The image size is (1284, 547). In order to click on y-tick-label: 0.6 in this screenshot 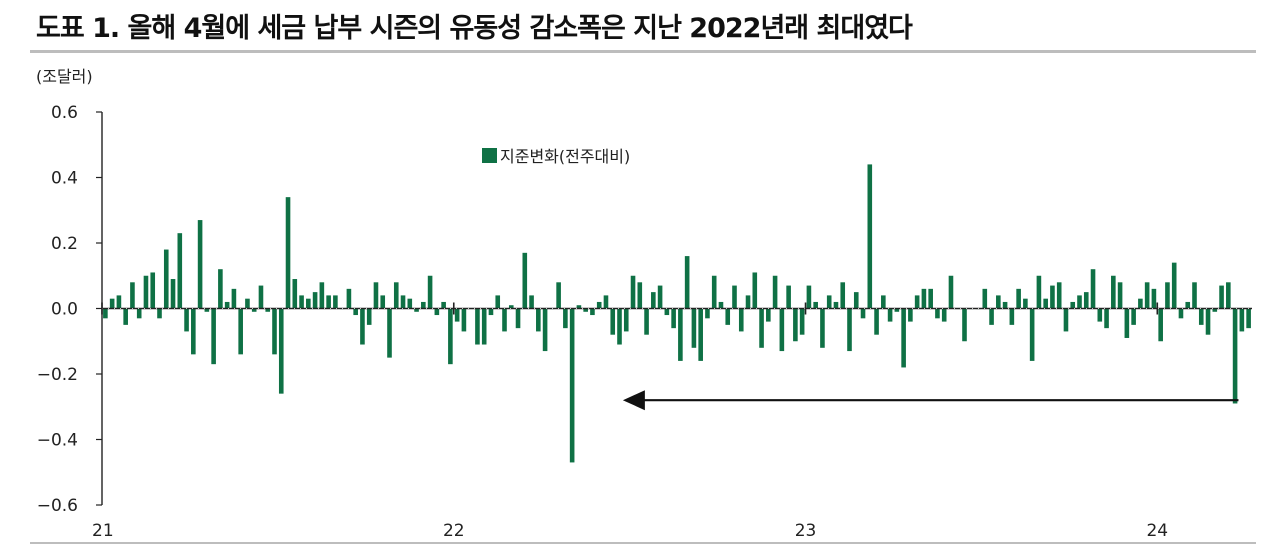, I will do `click(64, 113)`.